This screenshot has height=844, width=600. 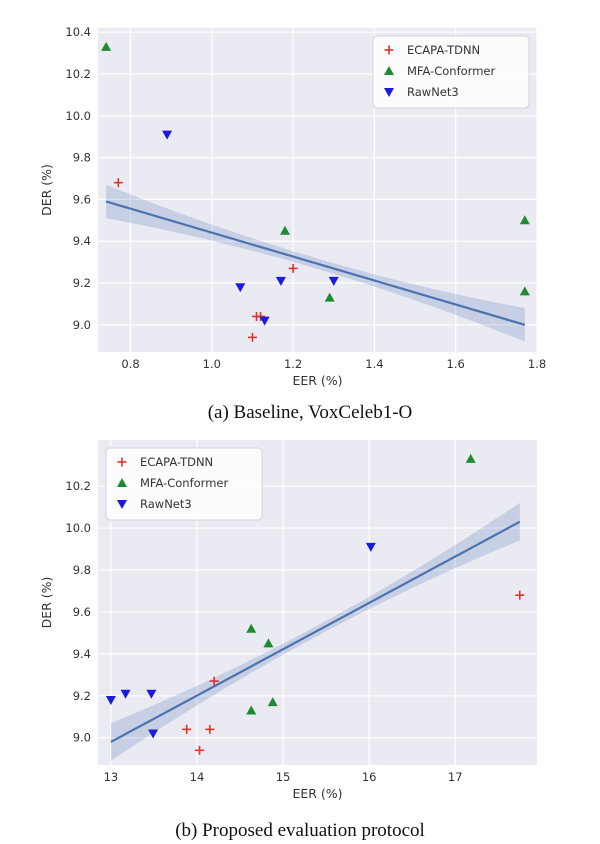 What do you see at coordinates (293, 364) in the screenshot?
I see `x-tick-label: 1.2` at bounding box center [293, 364].